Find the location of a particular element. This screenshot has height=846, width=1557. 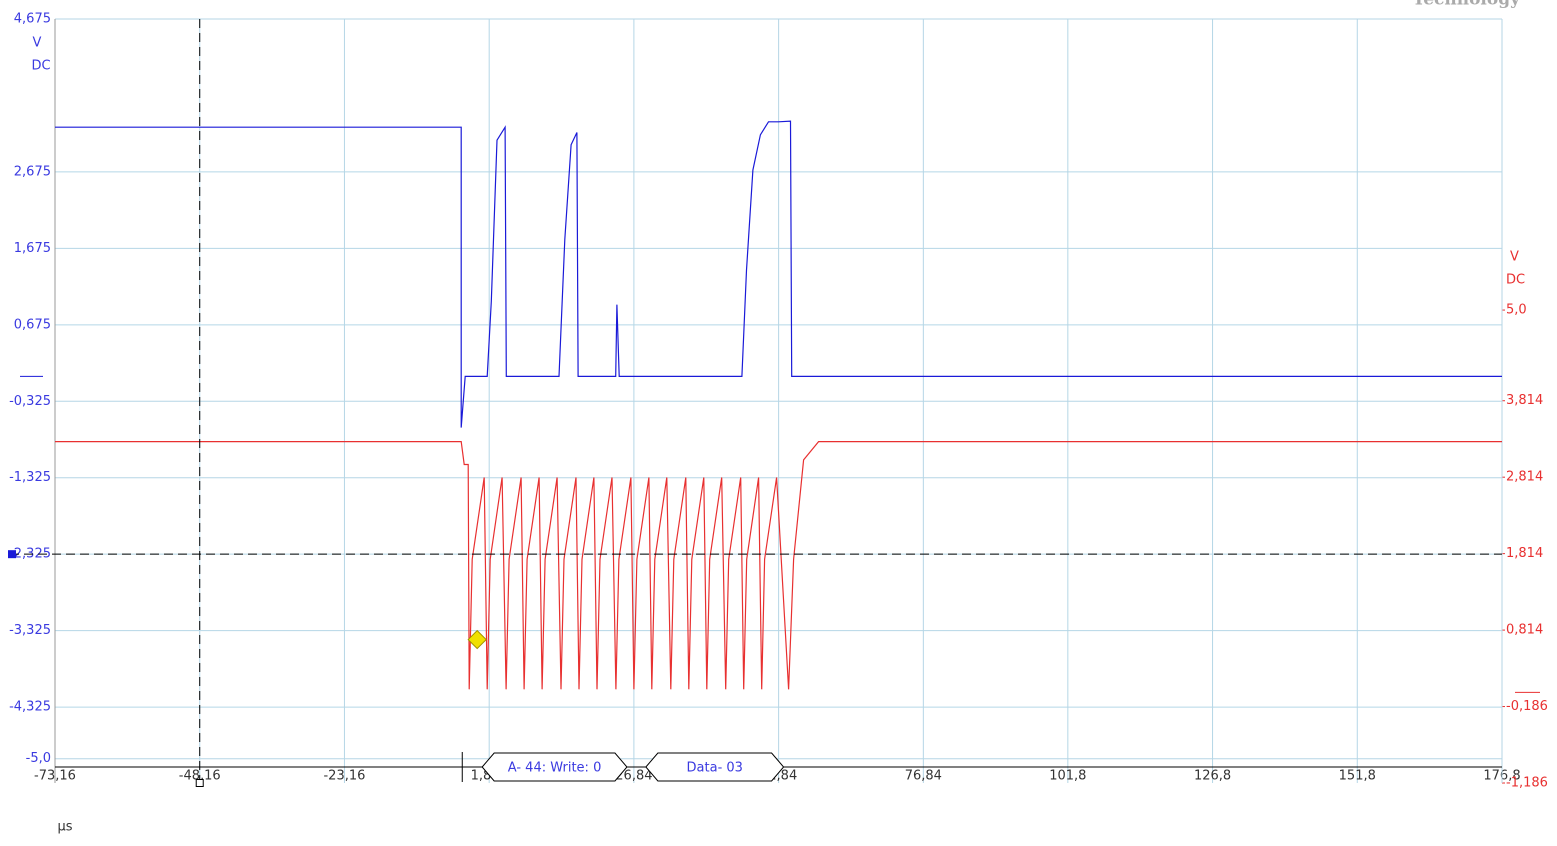

y-tick-label: 0,675 is located at coordinates (32, 324).